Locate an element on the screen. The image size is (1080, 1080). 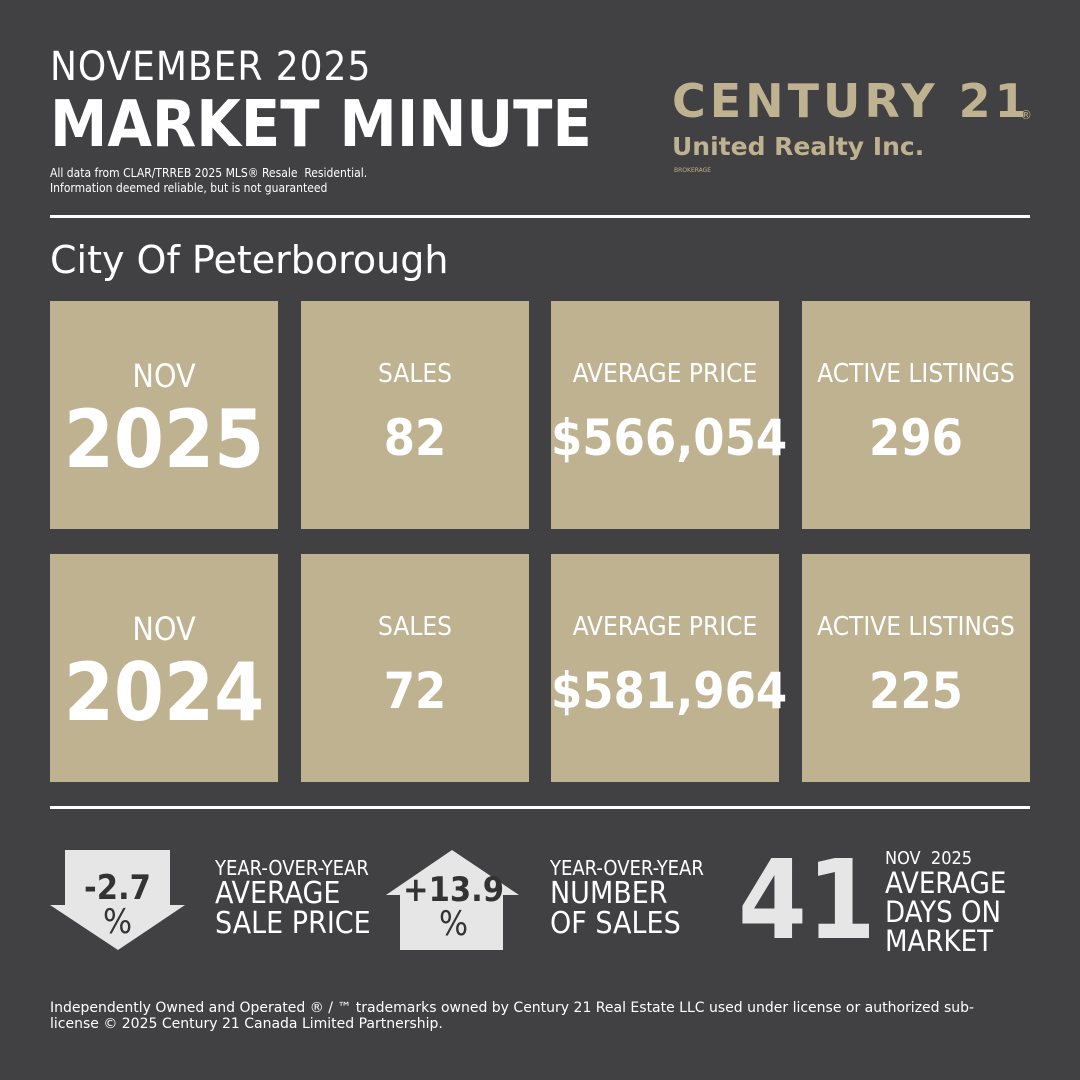
stat-box: ACTIVE LISTINGS 225 is located at coordinates (916, 668).